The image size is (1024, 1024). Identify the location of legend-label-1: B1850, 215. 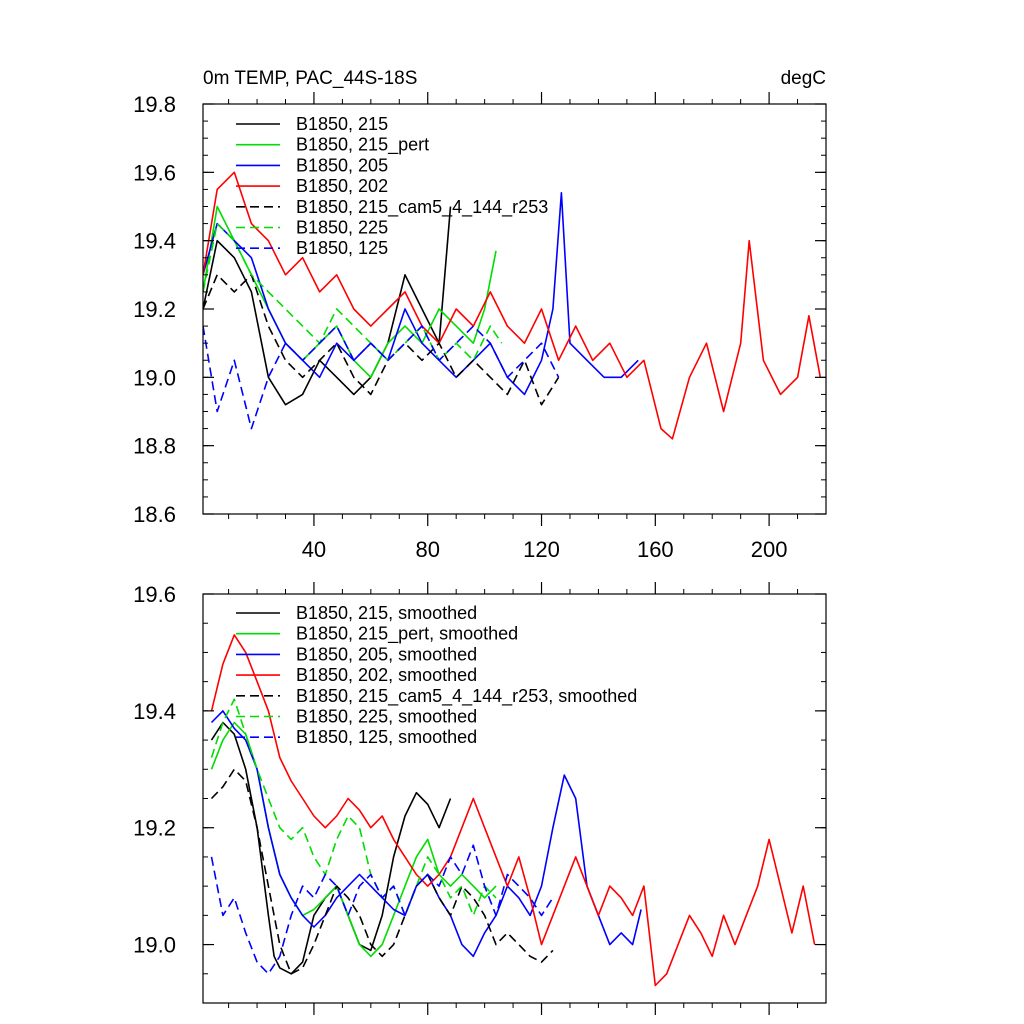
(342, 124).